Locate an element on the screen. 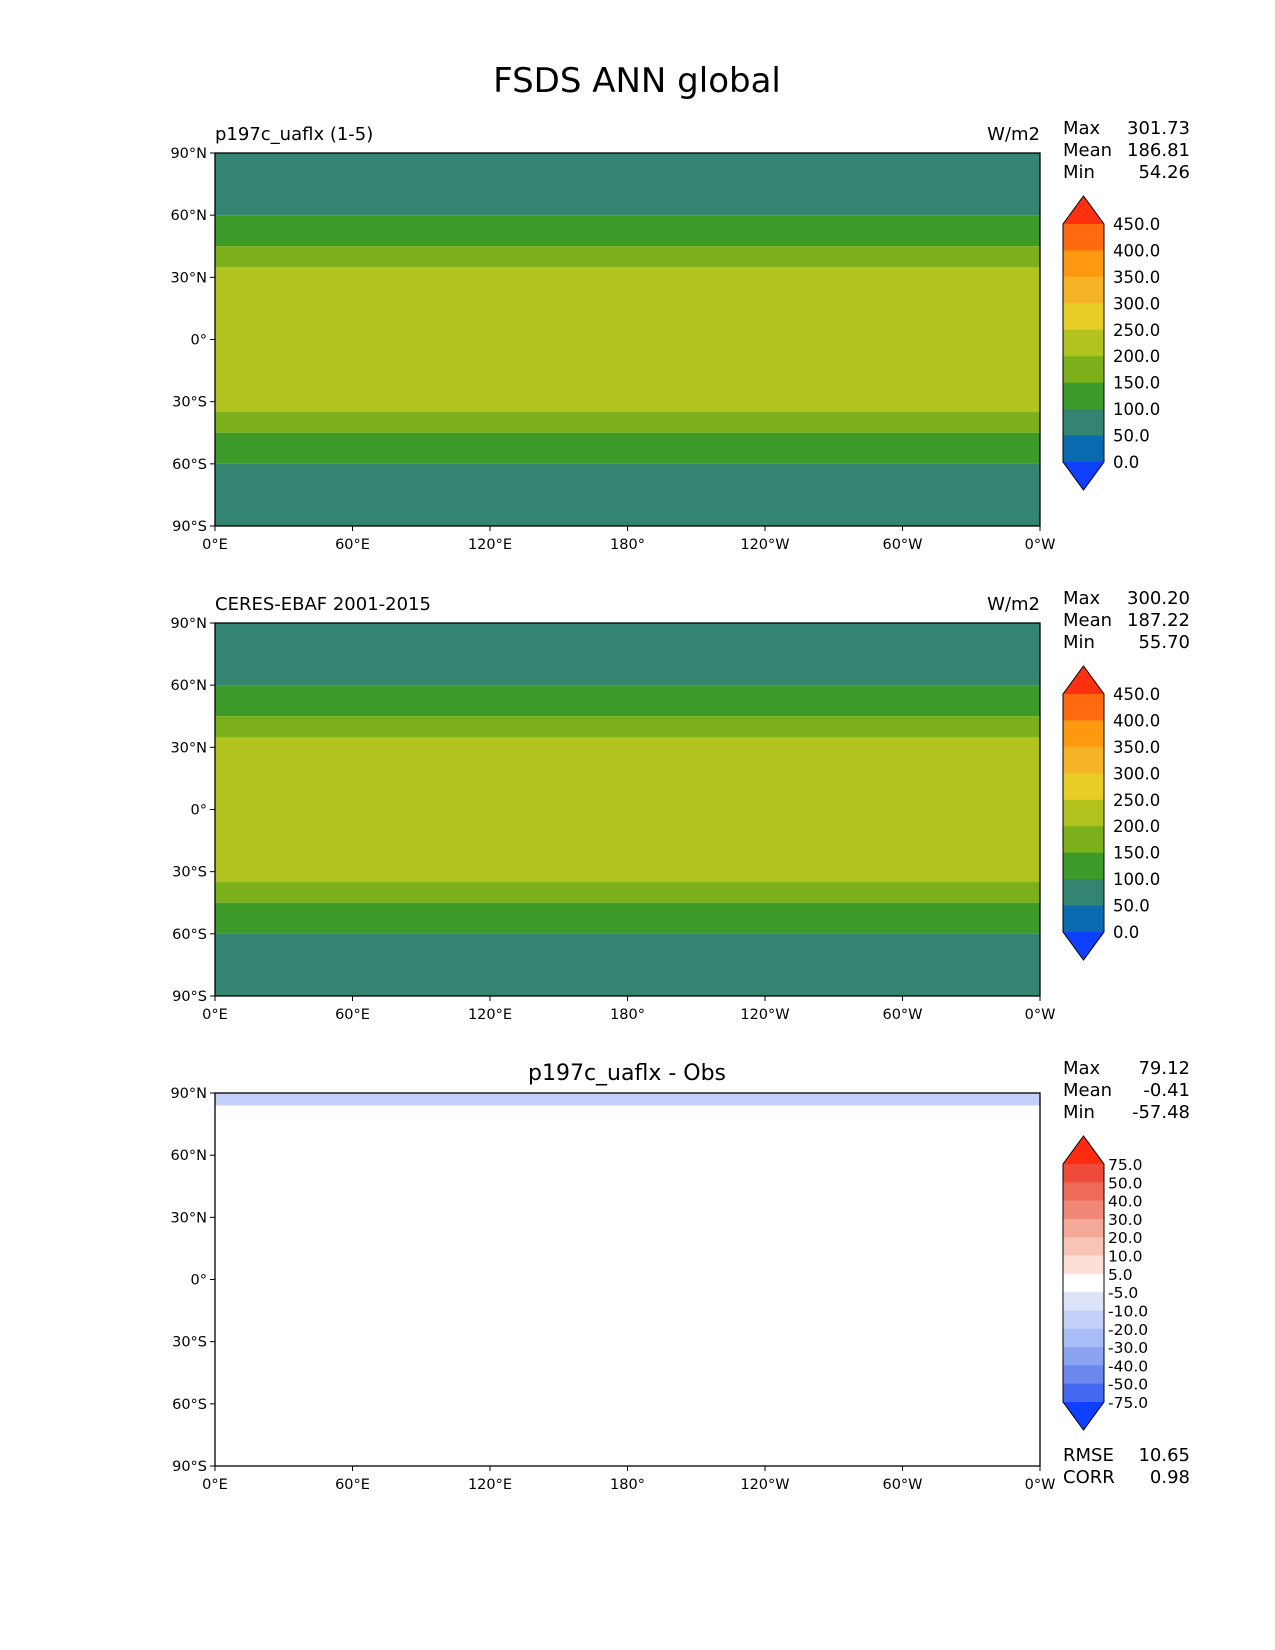 Image resolution: width=1275 pixels, height=1650 pixels. colorbar-label: 300.0 is located at coordinates (1136, 303).